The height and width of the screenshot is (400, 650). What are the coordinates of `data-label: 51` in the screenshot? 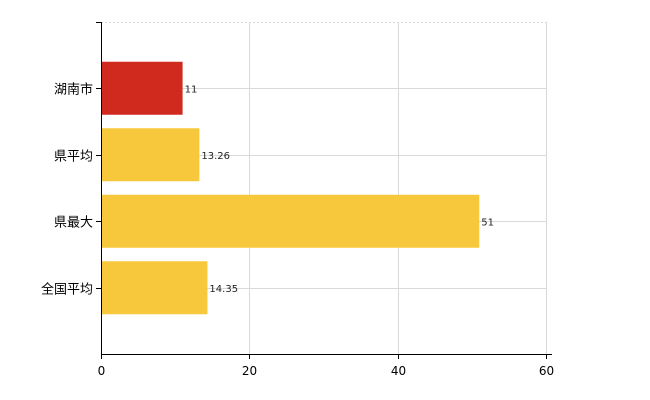 It's located at (487, 222).